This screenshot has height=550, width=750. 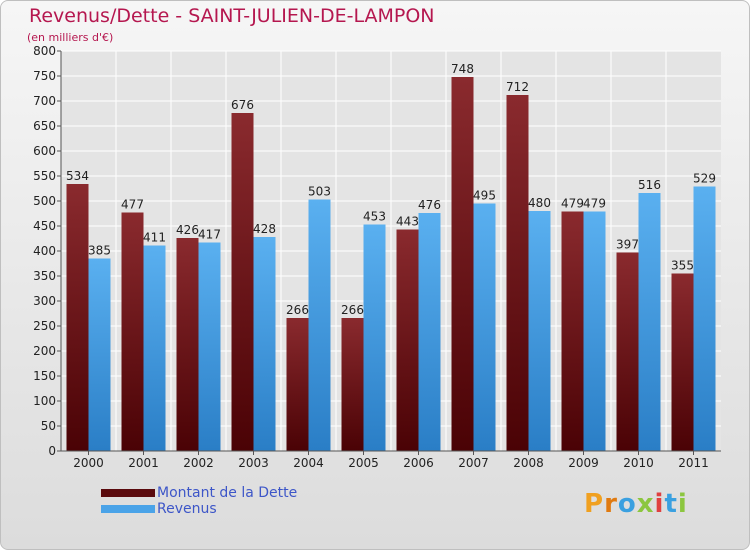 I want to click on x-tick-label: 2001, so click(x=143, y=463).